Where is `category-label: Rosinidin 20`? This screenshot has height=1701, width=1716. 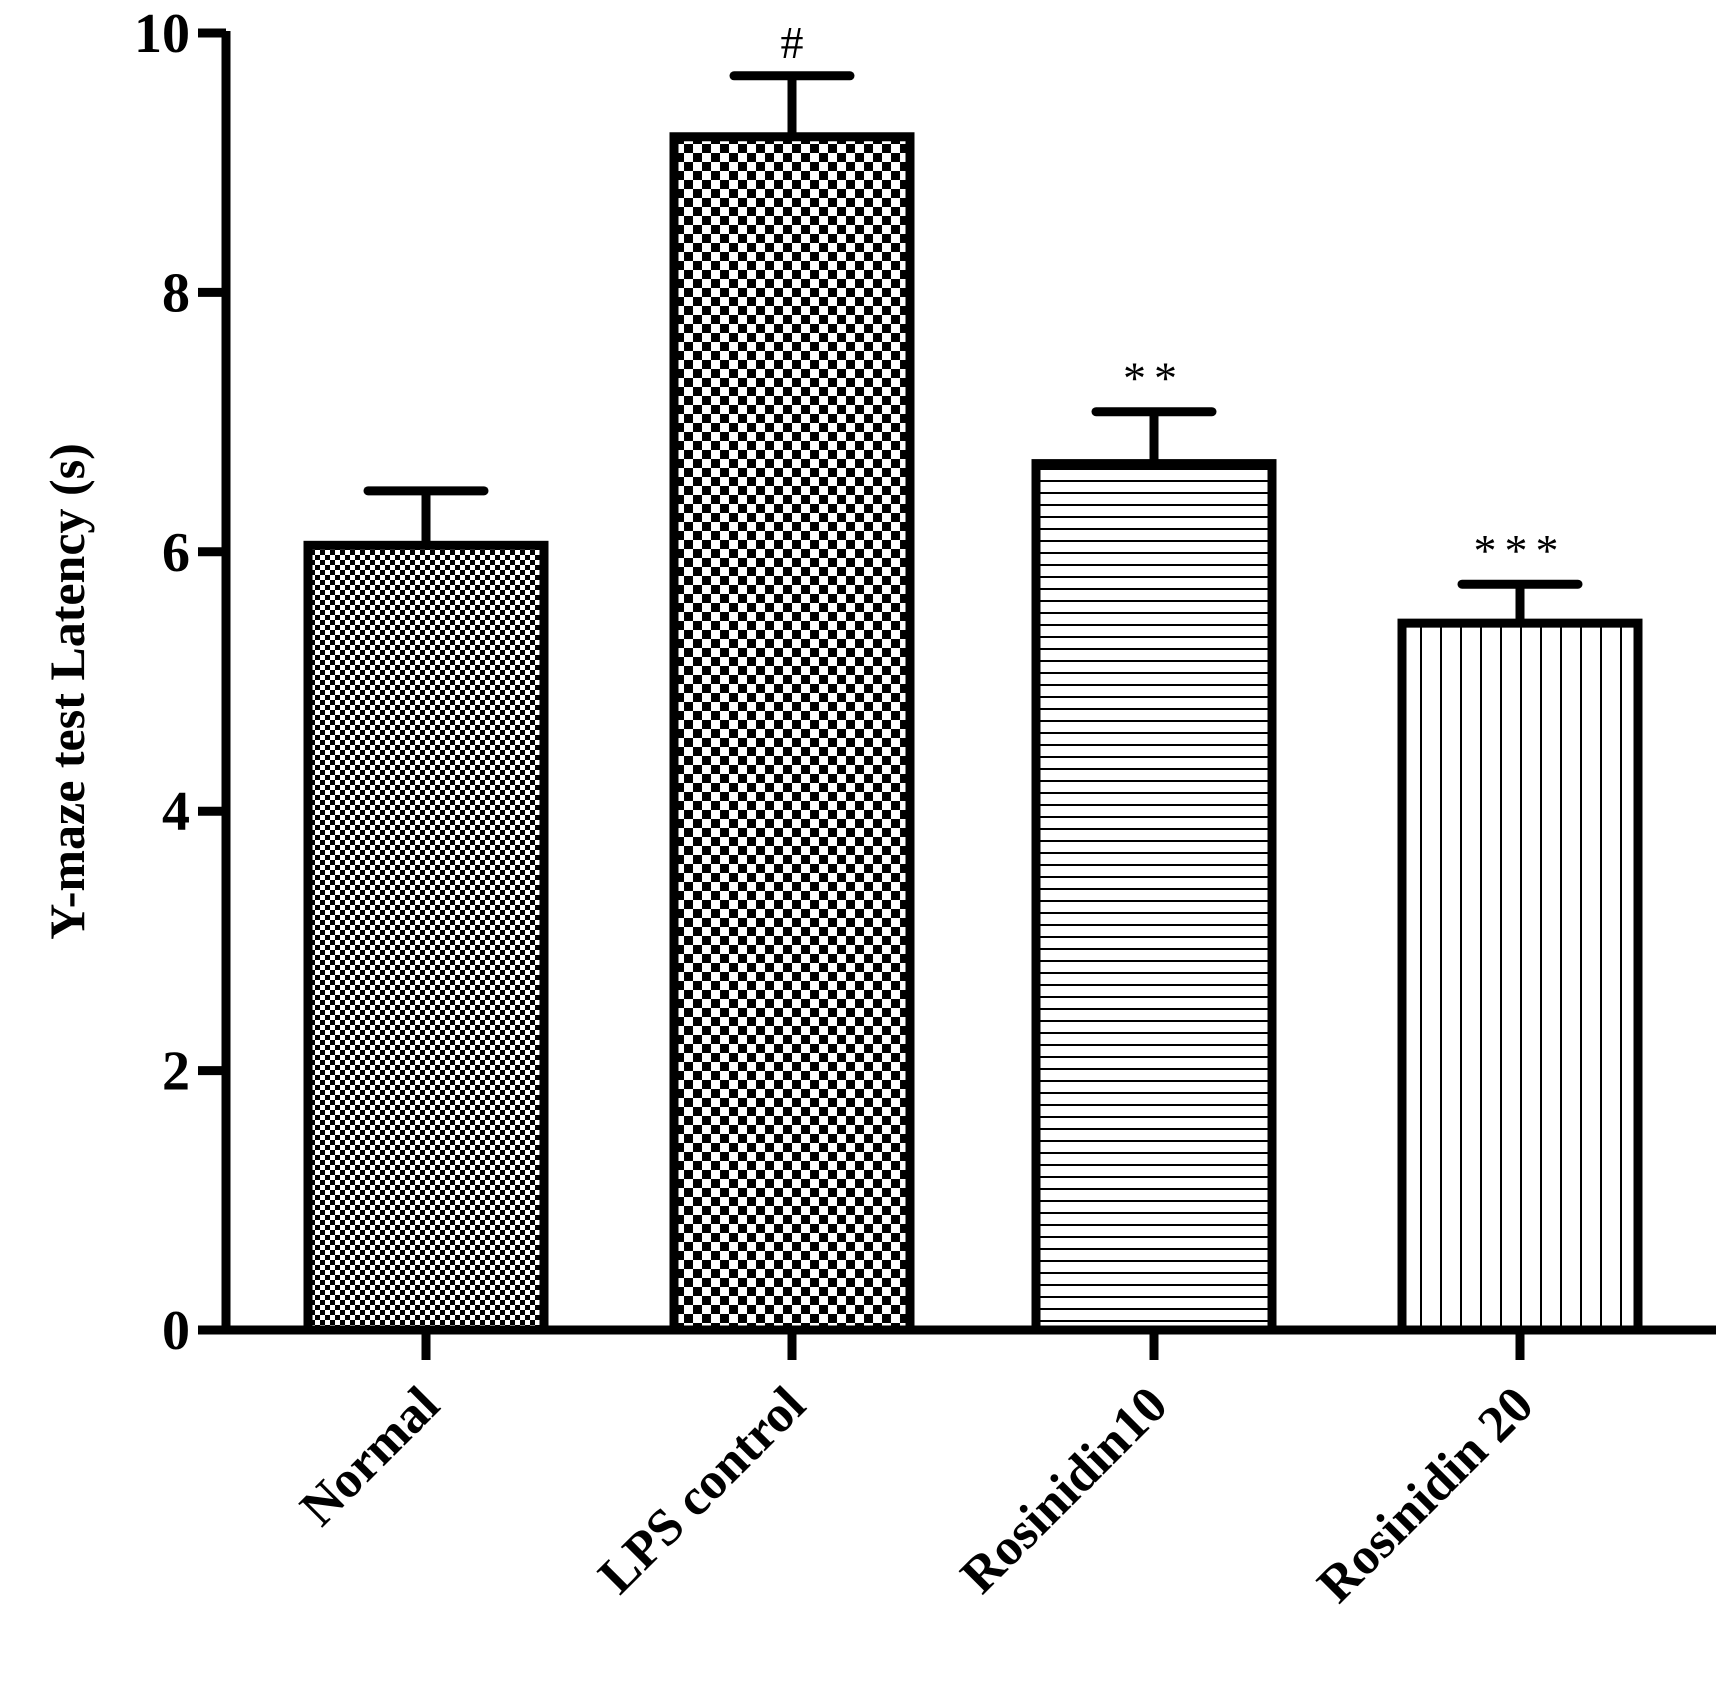 category-label: Rosinidin 20 is located at coordinates (1426, 1495).